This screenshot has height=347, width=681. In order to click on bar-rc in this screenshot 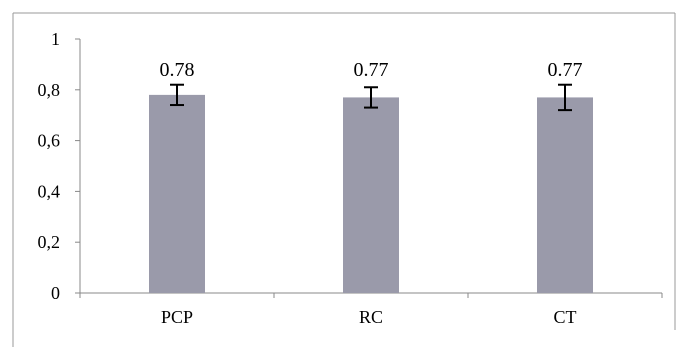, I will do `click(371, 195)`.